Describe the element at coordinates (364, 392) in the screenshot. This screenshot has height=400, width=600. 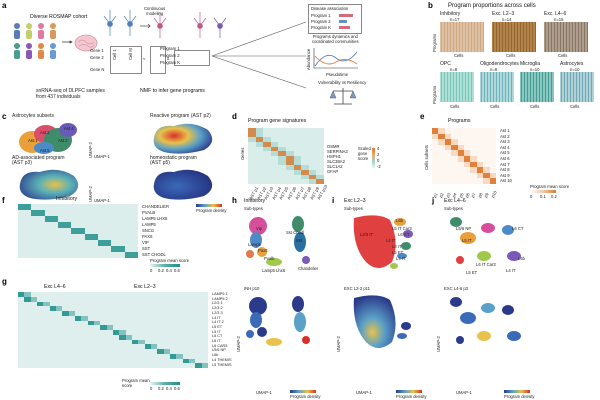
I see `umap1-i: UMAP-1` at that location.